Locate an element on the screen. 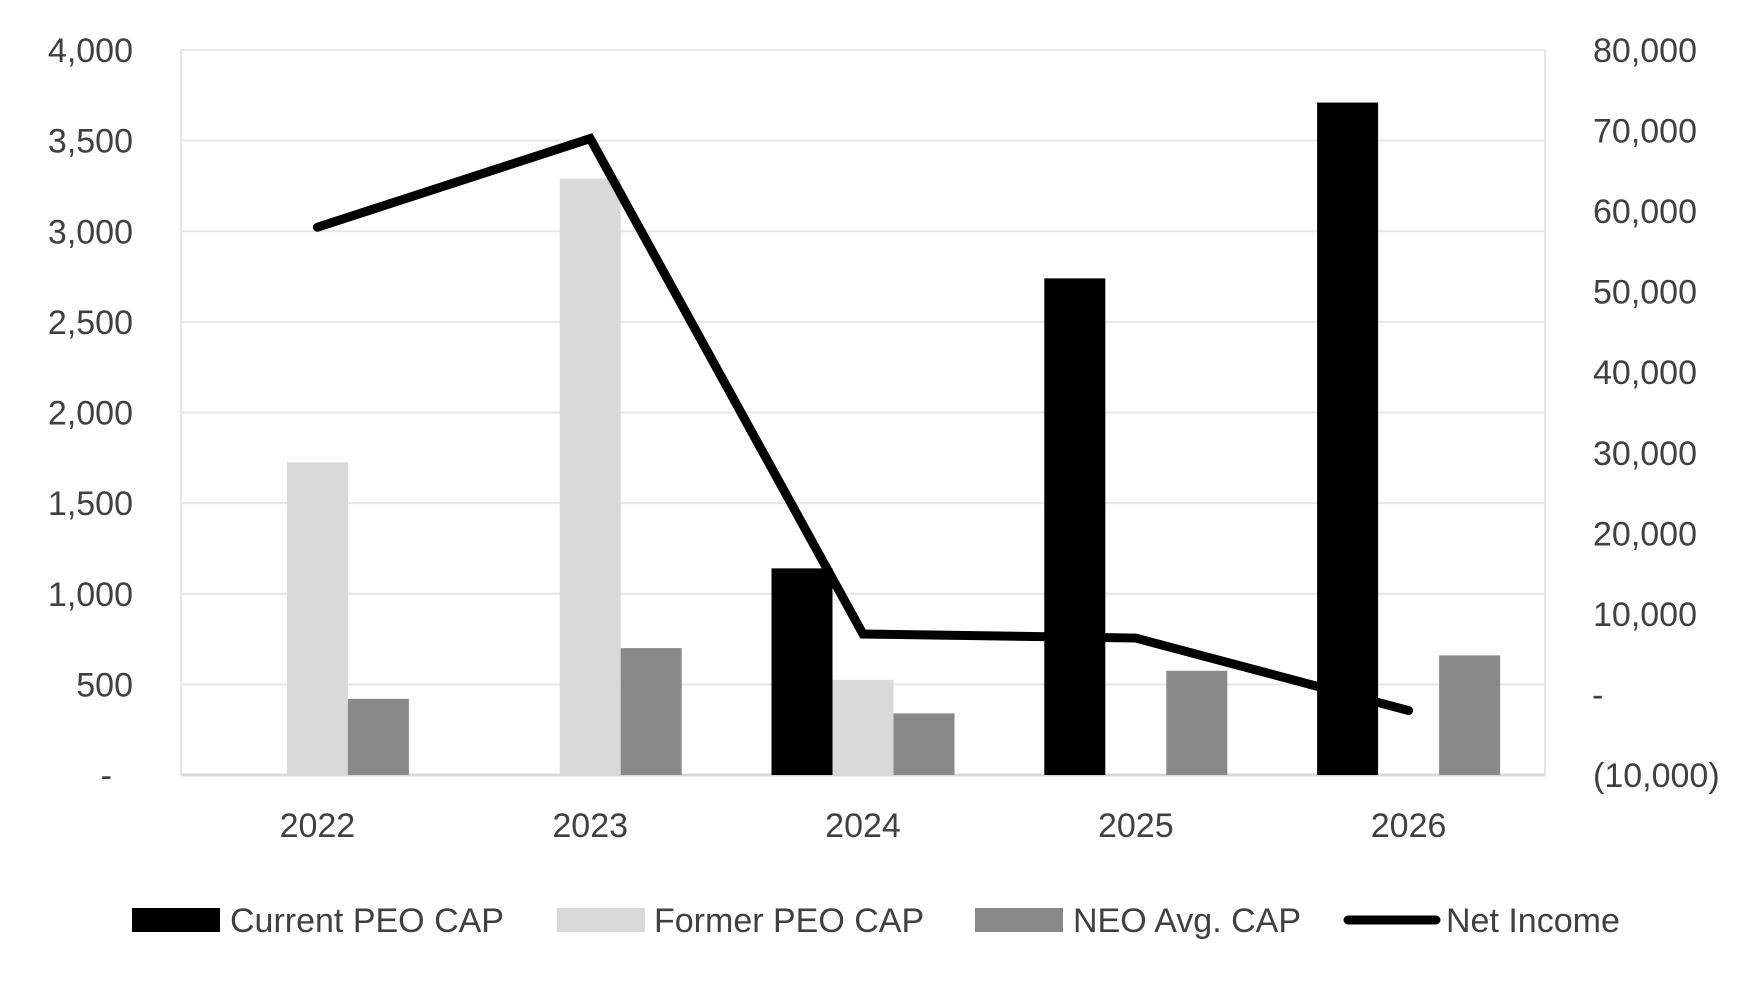 The height and width of the screenshot is (983, 1753). point-net-income-2024 is located at coordinates (863, 634).